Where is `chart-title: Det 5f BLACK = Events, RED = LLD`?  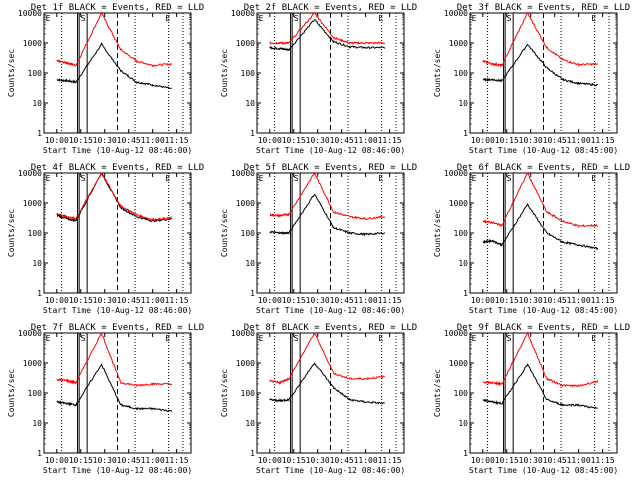
chart-title: Det 5f BLACK = Events, RED = LLD is located at coordinates (330, 168).